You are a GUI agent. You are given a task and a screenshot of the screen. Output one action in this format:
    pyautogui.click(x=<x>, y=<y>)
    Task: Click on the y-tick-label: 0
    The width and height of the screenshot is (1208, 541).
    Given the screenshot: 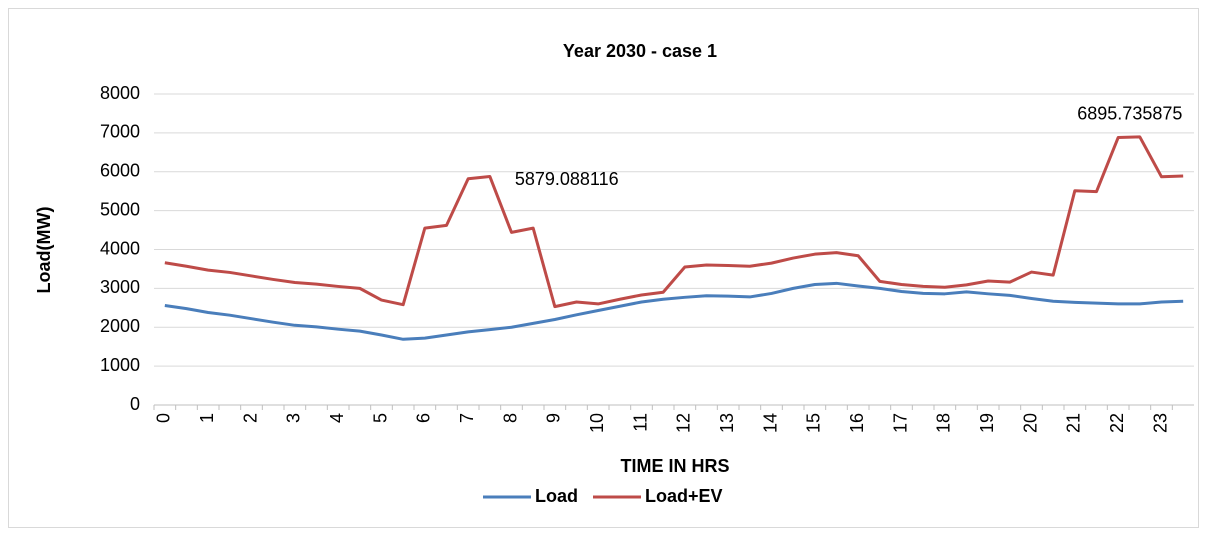 What is the action you would take?
    pyautogui.click(x=135, y=404)
    